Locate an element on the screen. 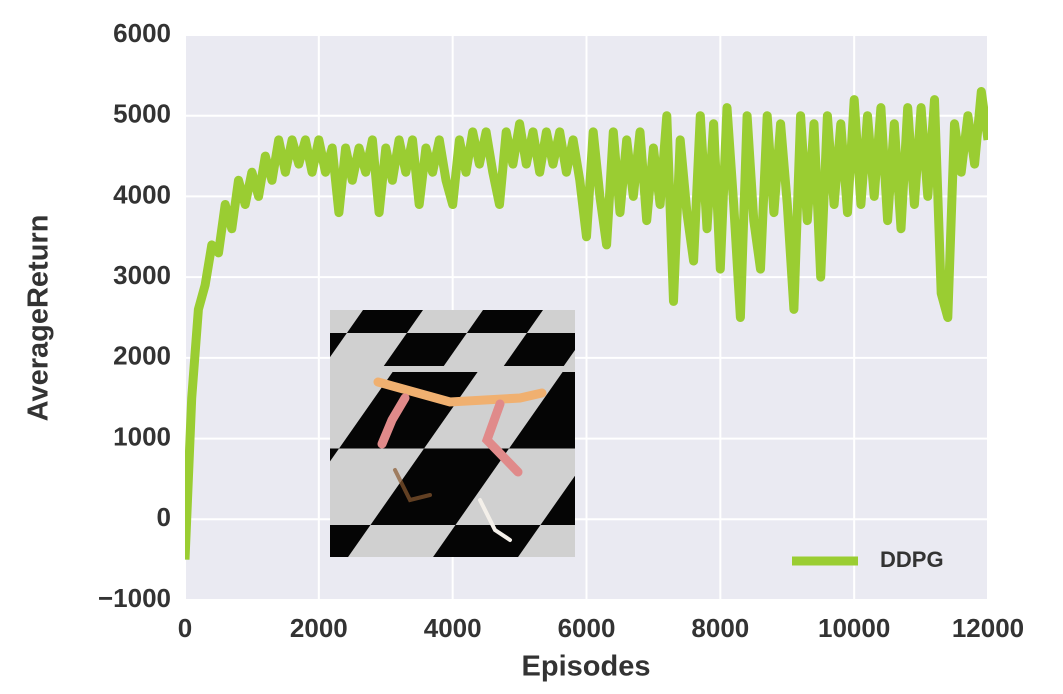 The width and height of the screenshot is (1063, 694). y-tick-label: 1000 is located at coordinates (142, 436).